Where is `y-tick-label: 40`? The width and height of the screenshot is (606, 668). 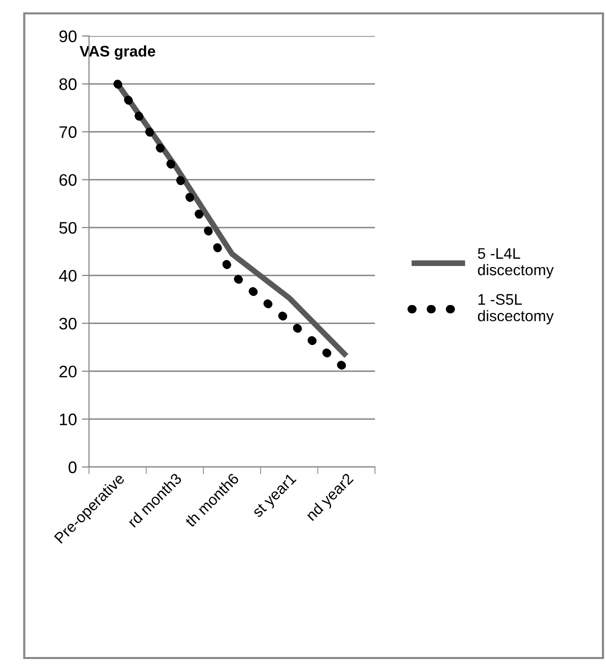
y-tick-label: 40 is located at coordinates (68, 276).